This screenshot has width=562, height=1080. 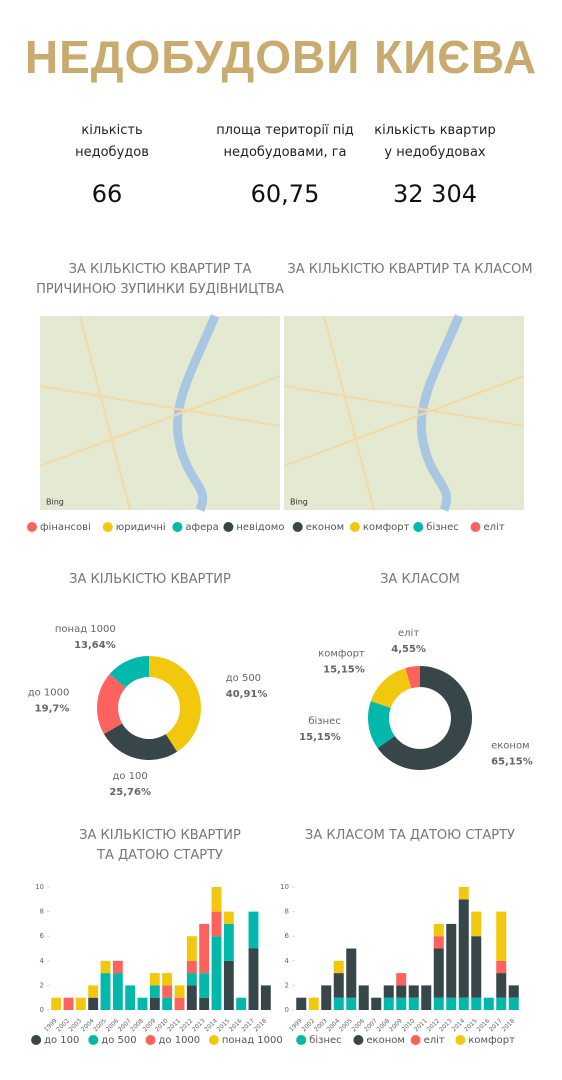 I want to click on y-tick-label: 8, so click(x=42, y=912).